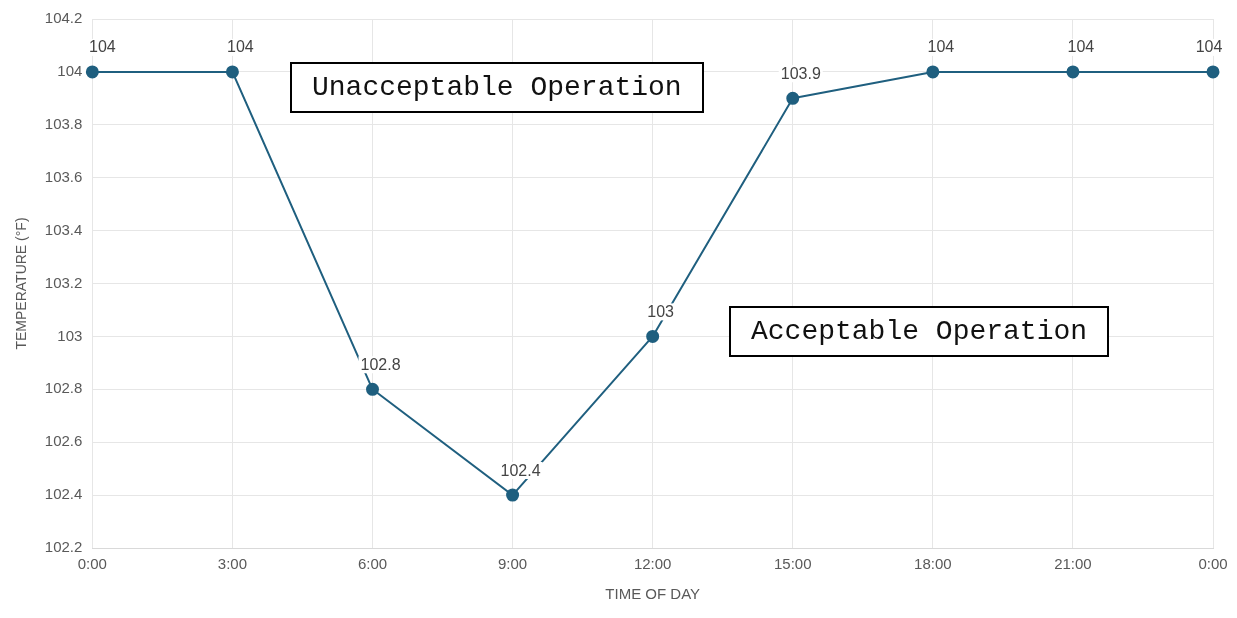 The height and width of the screenshot is (618, 1237). What do you see at coordinates (661, 311) in the screenshot?
I see `data-label: 103` at bounding box center [661, 311].